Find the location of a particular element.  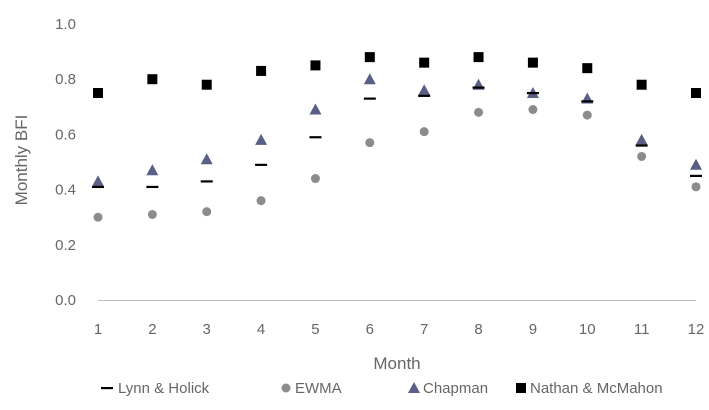

legend-item: Lynn & Holick is located at coordinates (155, 388).